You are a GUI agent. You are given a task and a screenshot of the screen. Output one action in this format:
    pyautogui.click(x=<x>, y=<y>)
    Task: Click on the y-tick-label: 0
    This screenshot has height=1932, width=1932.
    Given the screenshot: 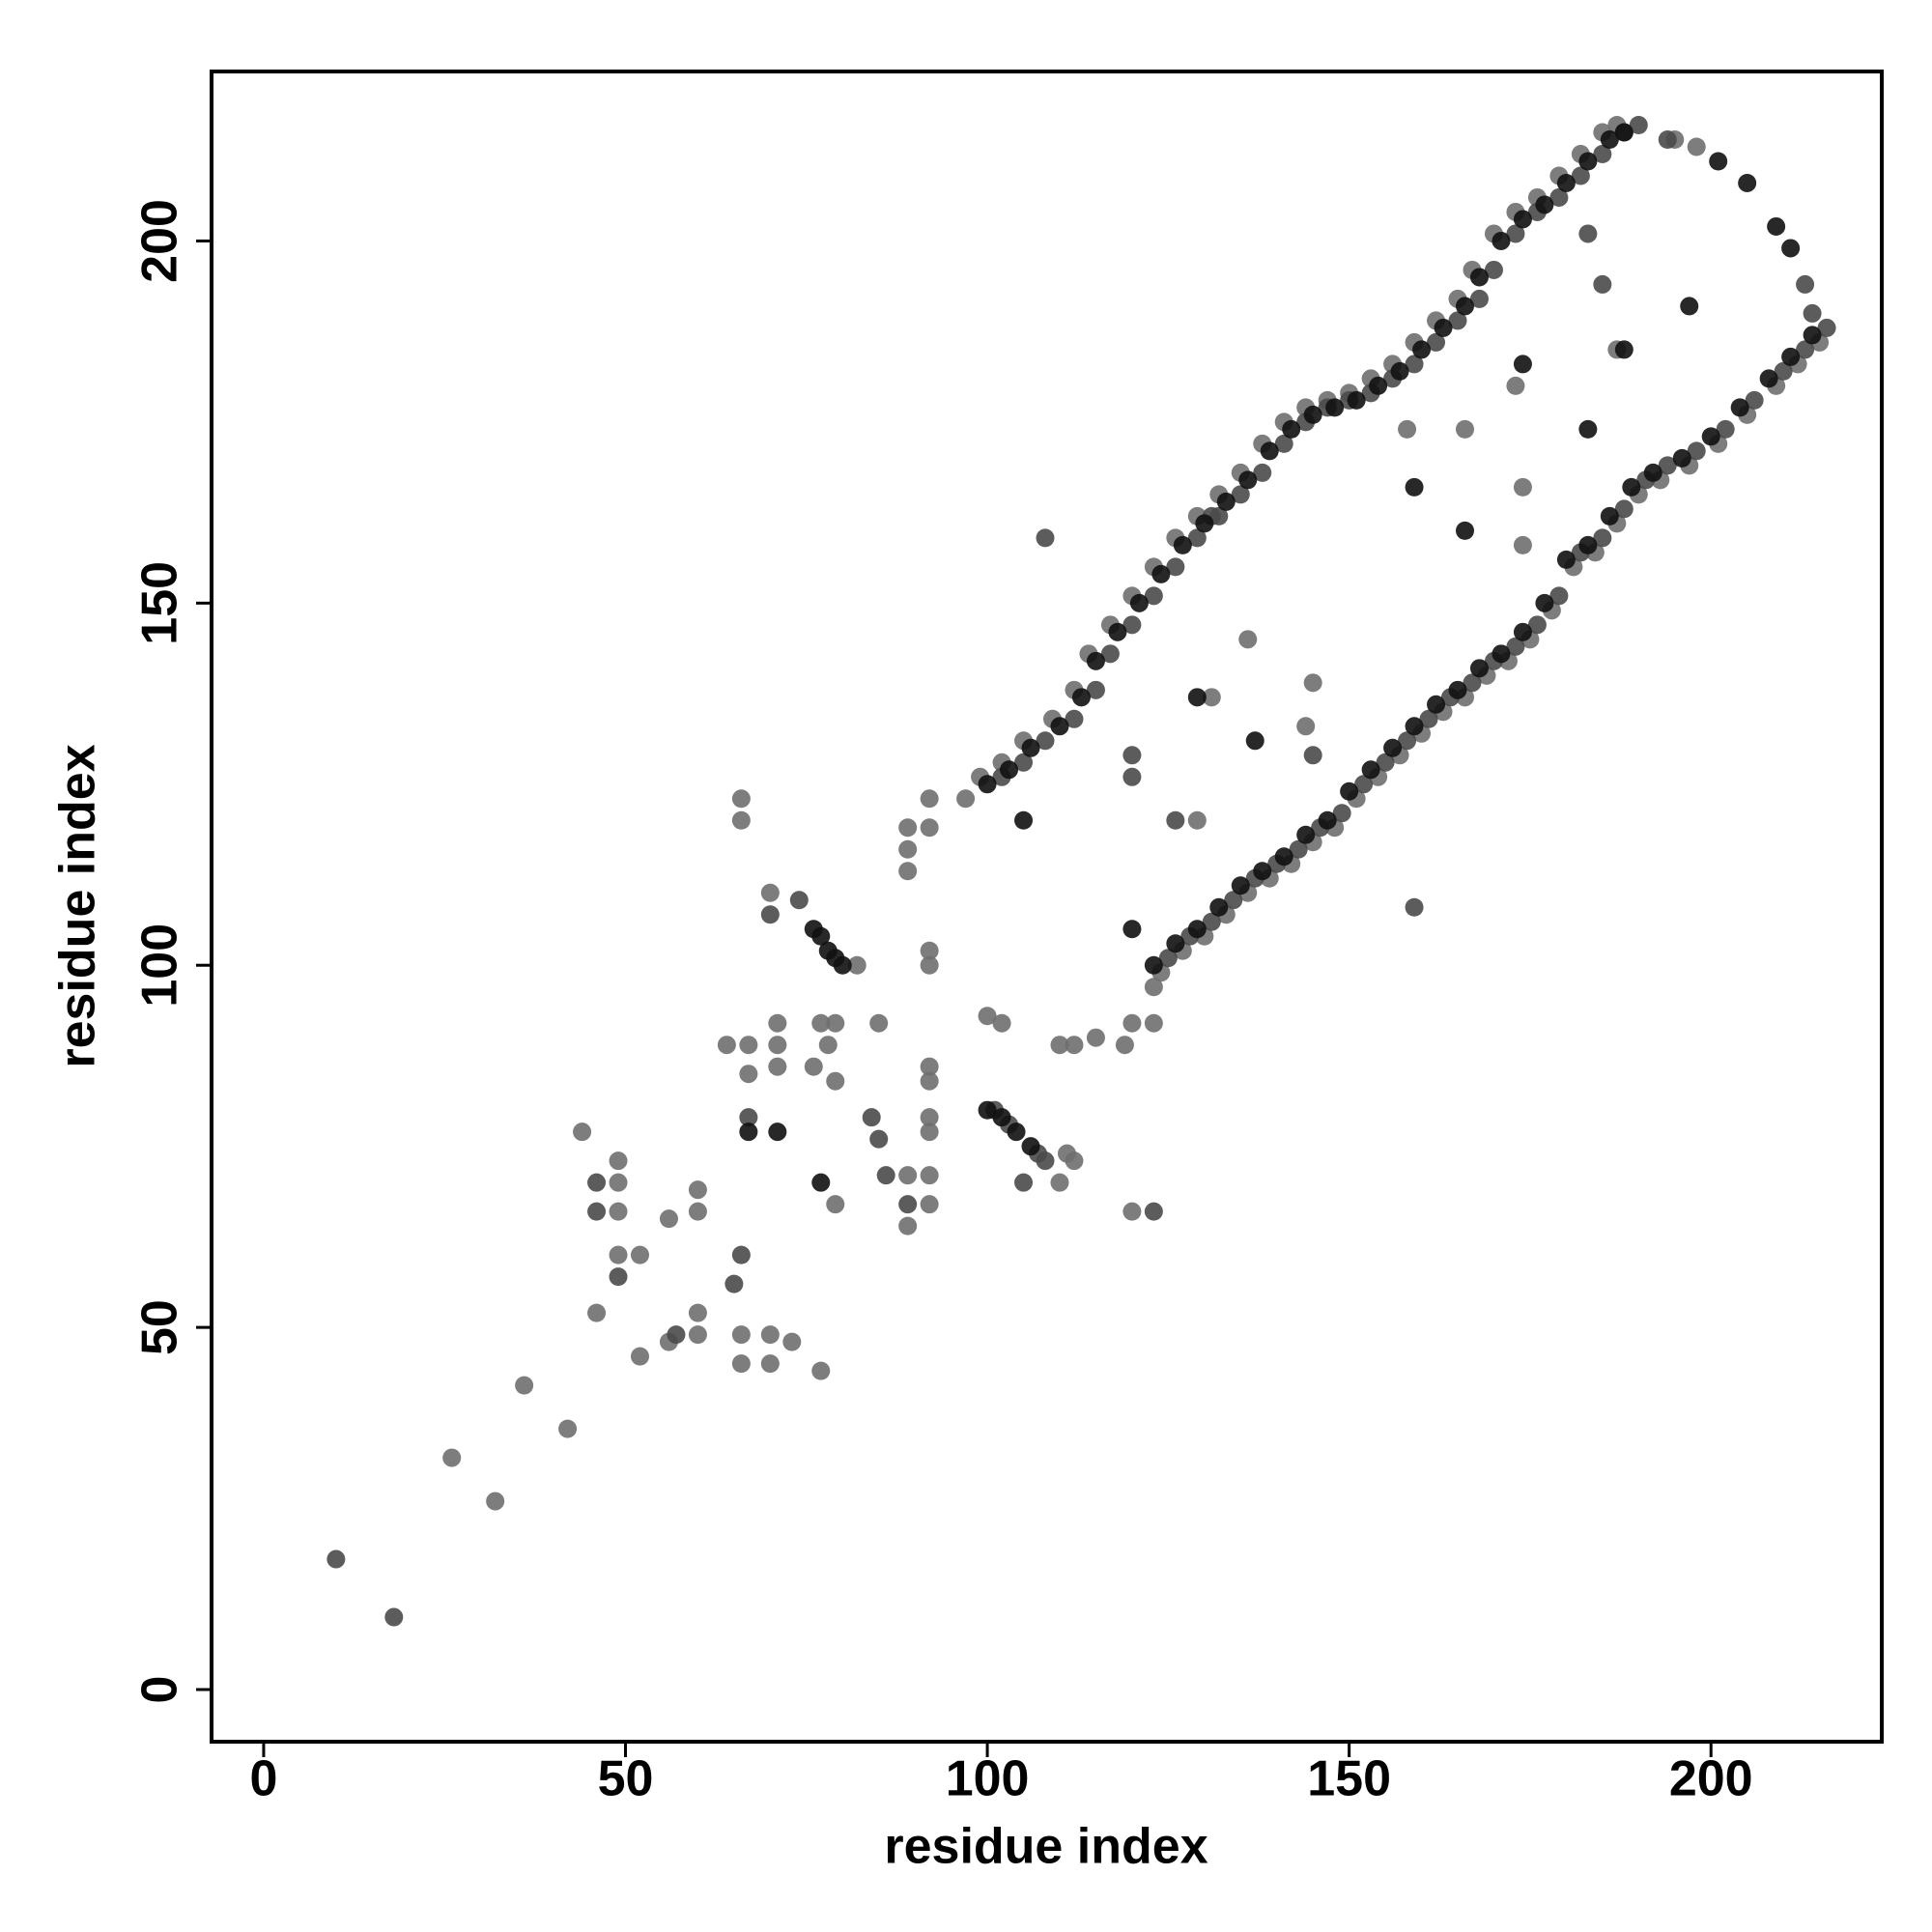 What is the action you would take?
    pyautogui.click(x=160, y=1690)
    